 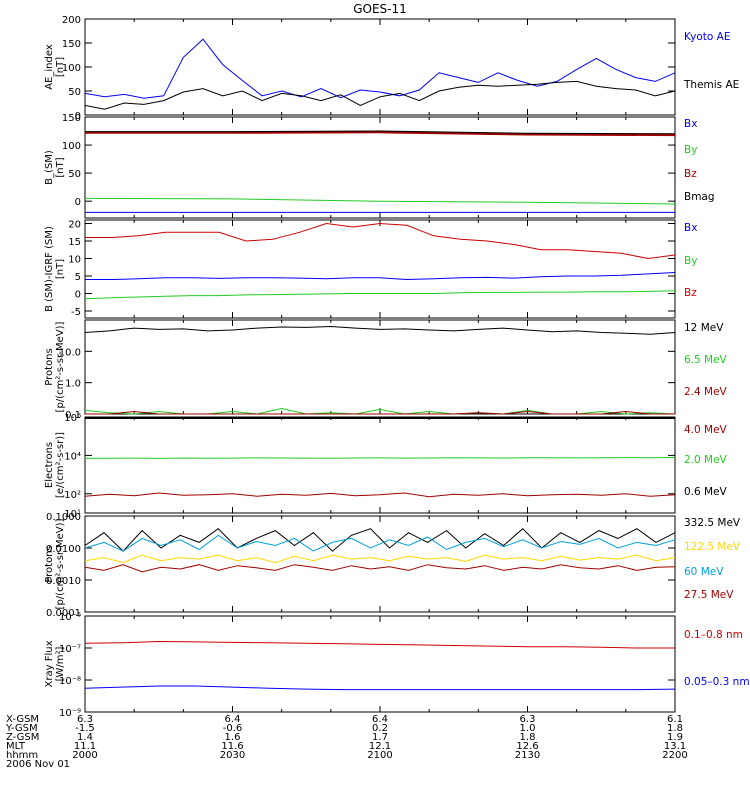 I want to click on ephemeris-value: 6.1, so click(x=675, y=719).